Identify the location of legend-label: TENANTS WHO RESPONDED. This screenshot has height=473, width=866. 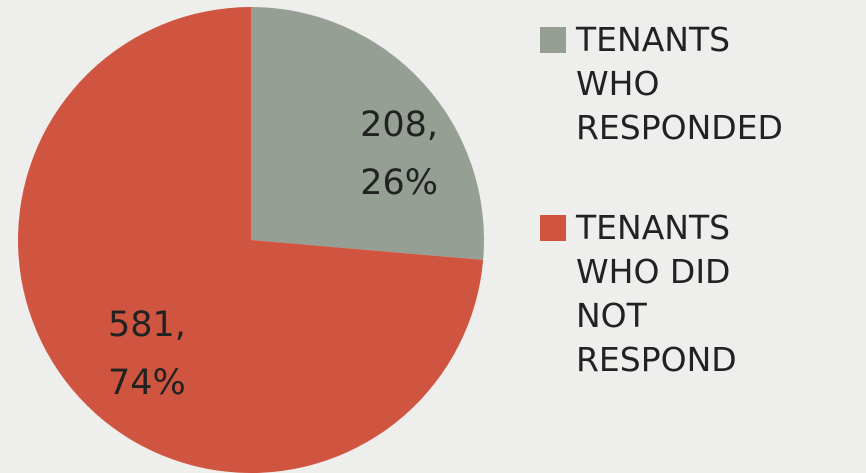
(679, 83).